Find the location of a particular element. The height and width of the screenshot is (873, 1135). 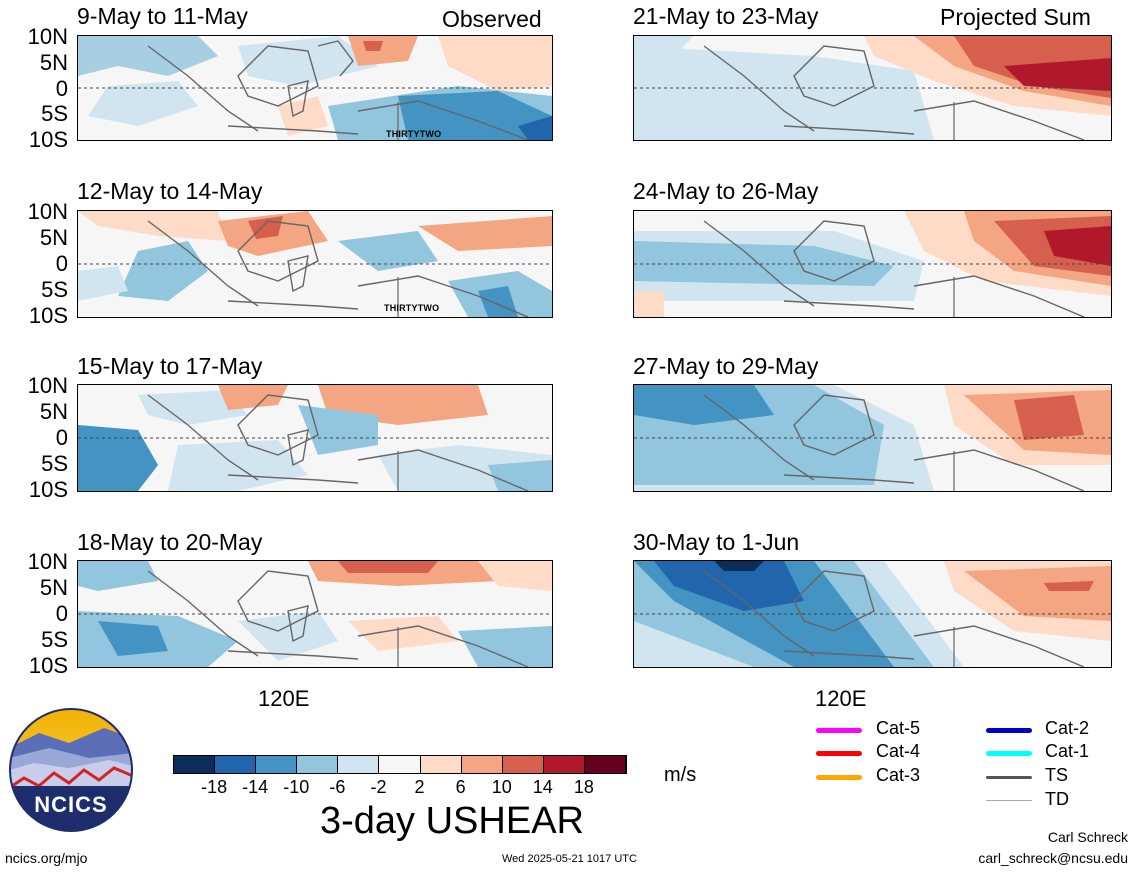

legend-swatch-ts is located at coordinates (1009, 777).